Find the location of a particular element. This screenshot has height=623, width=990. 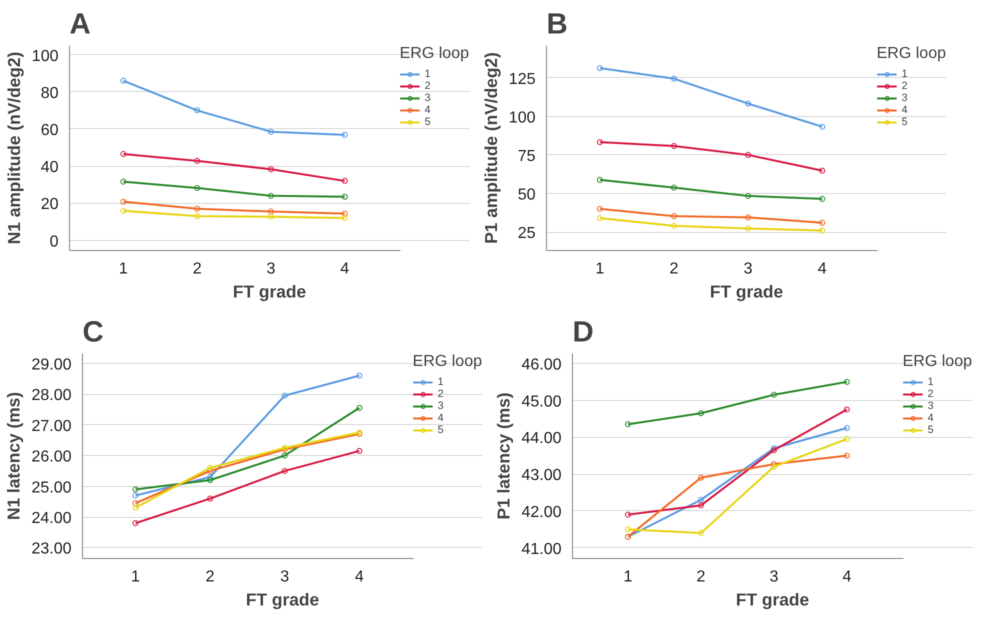

chart-title: C is located at coordinates (93, 332).